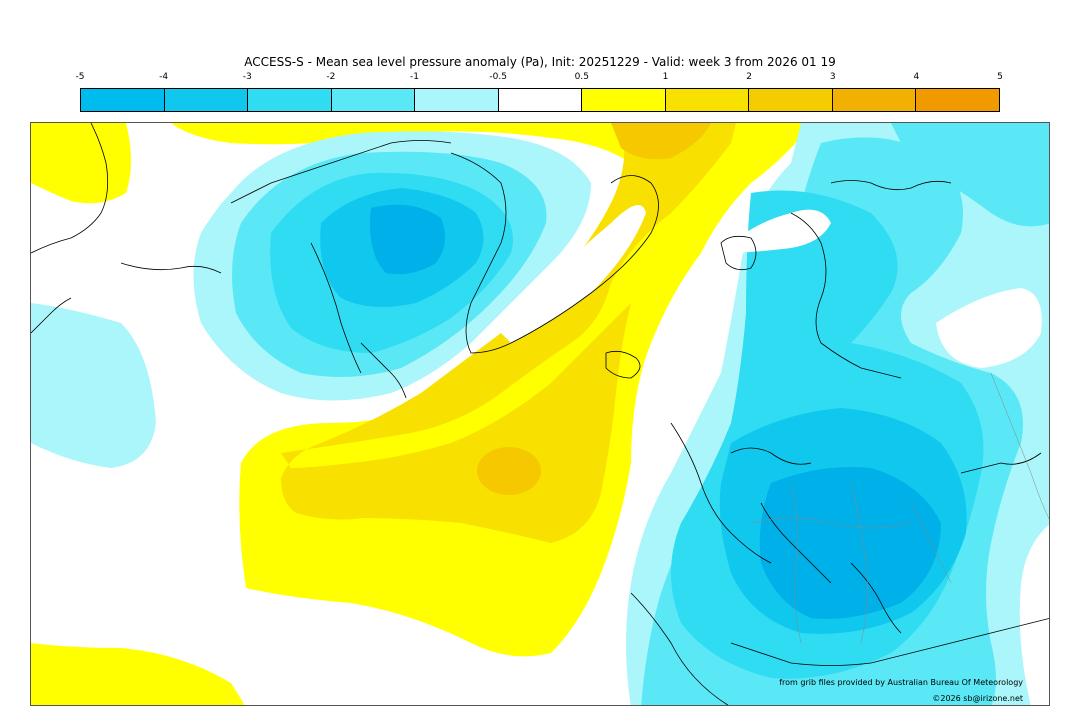 The height and width of the screenshot is (718, 1080). I want to click on colorbar-tick-label: -0.5, so click(498, 77).